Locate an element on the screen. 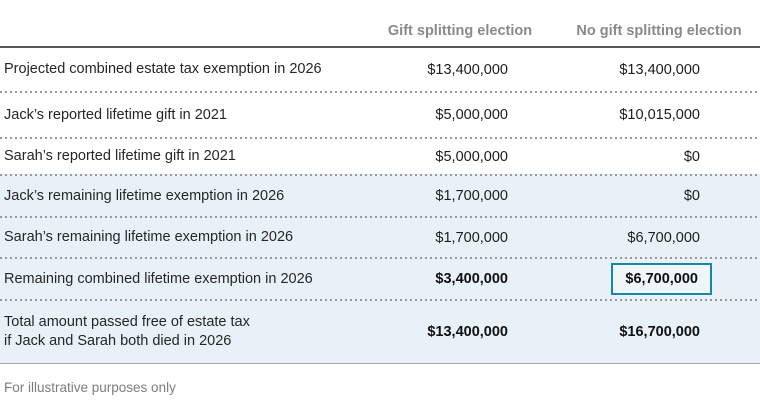 The height and width of the screenshot is (420, 760). value-gift-splitting: $3,400,000 is located at coordinates (471, 279).